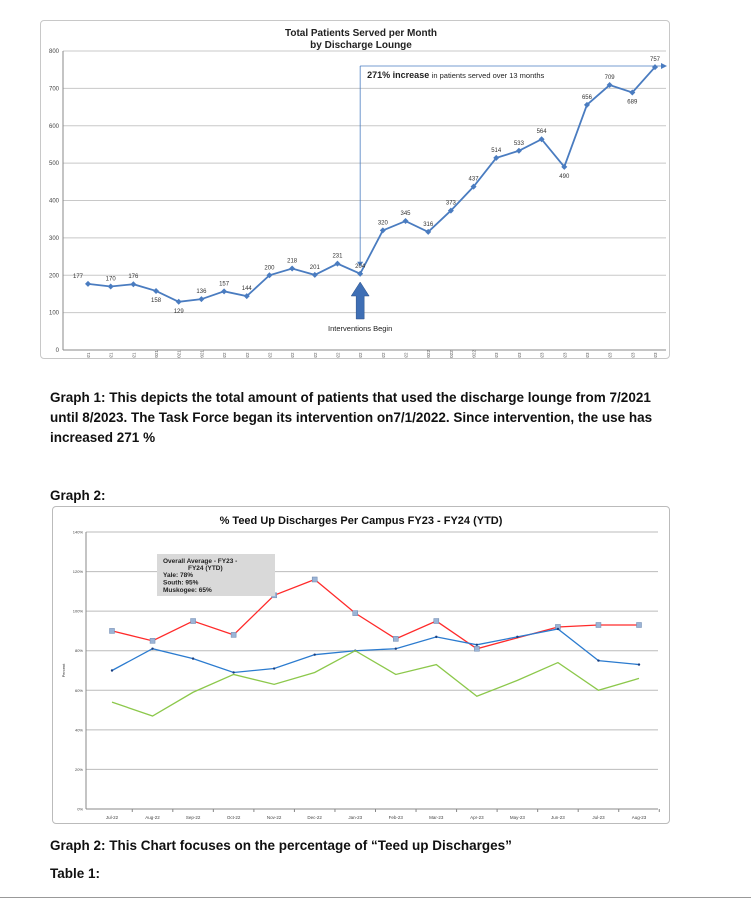 This screenshot has height=902, width=751. What do you see at coordinates (292, 262) in the screenshot?
I see `data-label: 218` at bounding box center [292, 262].